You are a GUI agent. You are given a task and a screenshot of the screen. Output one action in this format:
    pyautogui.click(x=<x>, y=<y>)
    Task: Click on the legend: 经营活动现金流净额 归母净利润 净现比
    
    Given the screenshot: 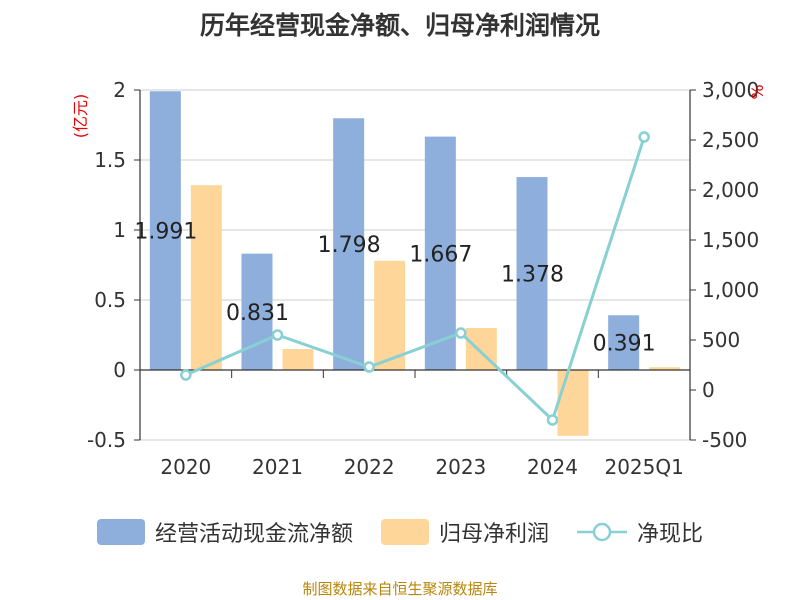 What is the action you would take?
    pyautogui.click(x=400, y=532)
    